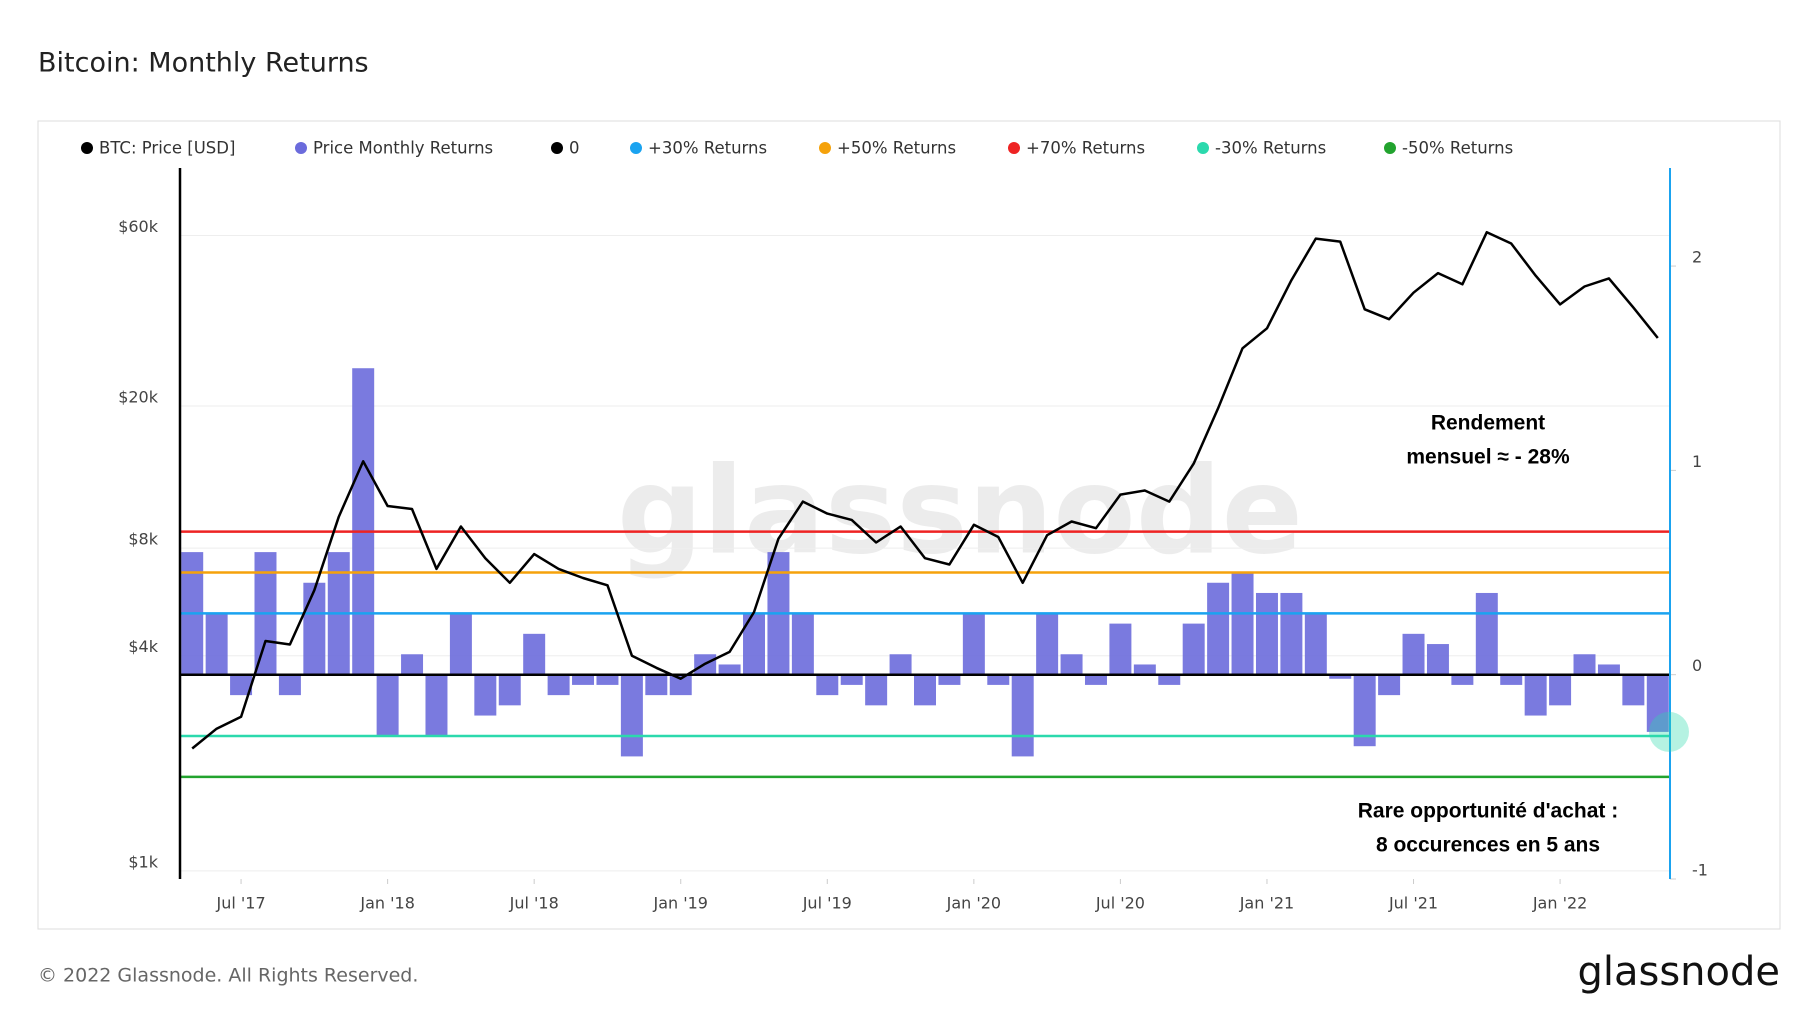 This screenshot has width=1800, height=1017. Describe the element at coordinates (387, 903) in the screenshot. I see `x-tick-label: Jan '18` at that location.